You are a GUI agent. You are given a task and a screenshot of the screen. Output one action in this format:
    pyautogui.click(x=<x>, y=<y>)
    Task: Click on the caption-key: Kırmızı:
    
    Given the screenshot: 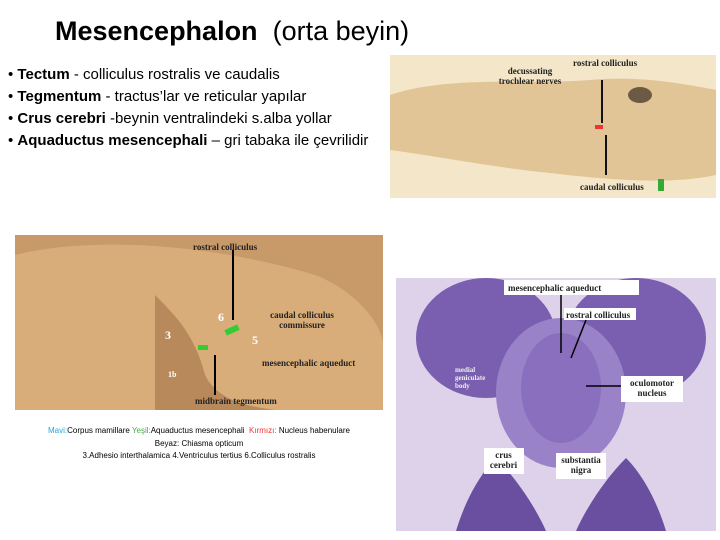 What is the action you would take?
    pyautogui.click(x=263, y=430)
    